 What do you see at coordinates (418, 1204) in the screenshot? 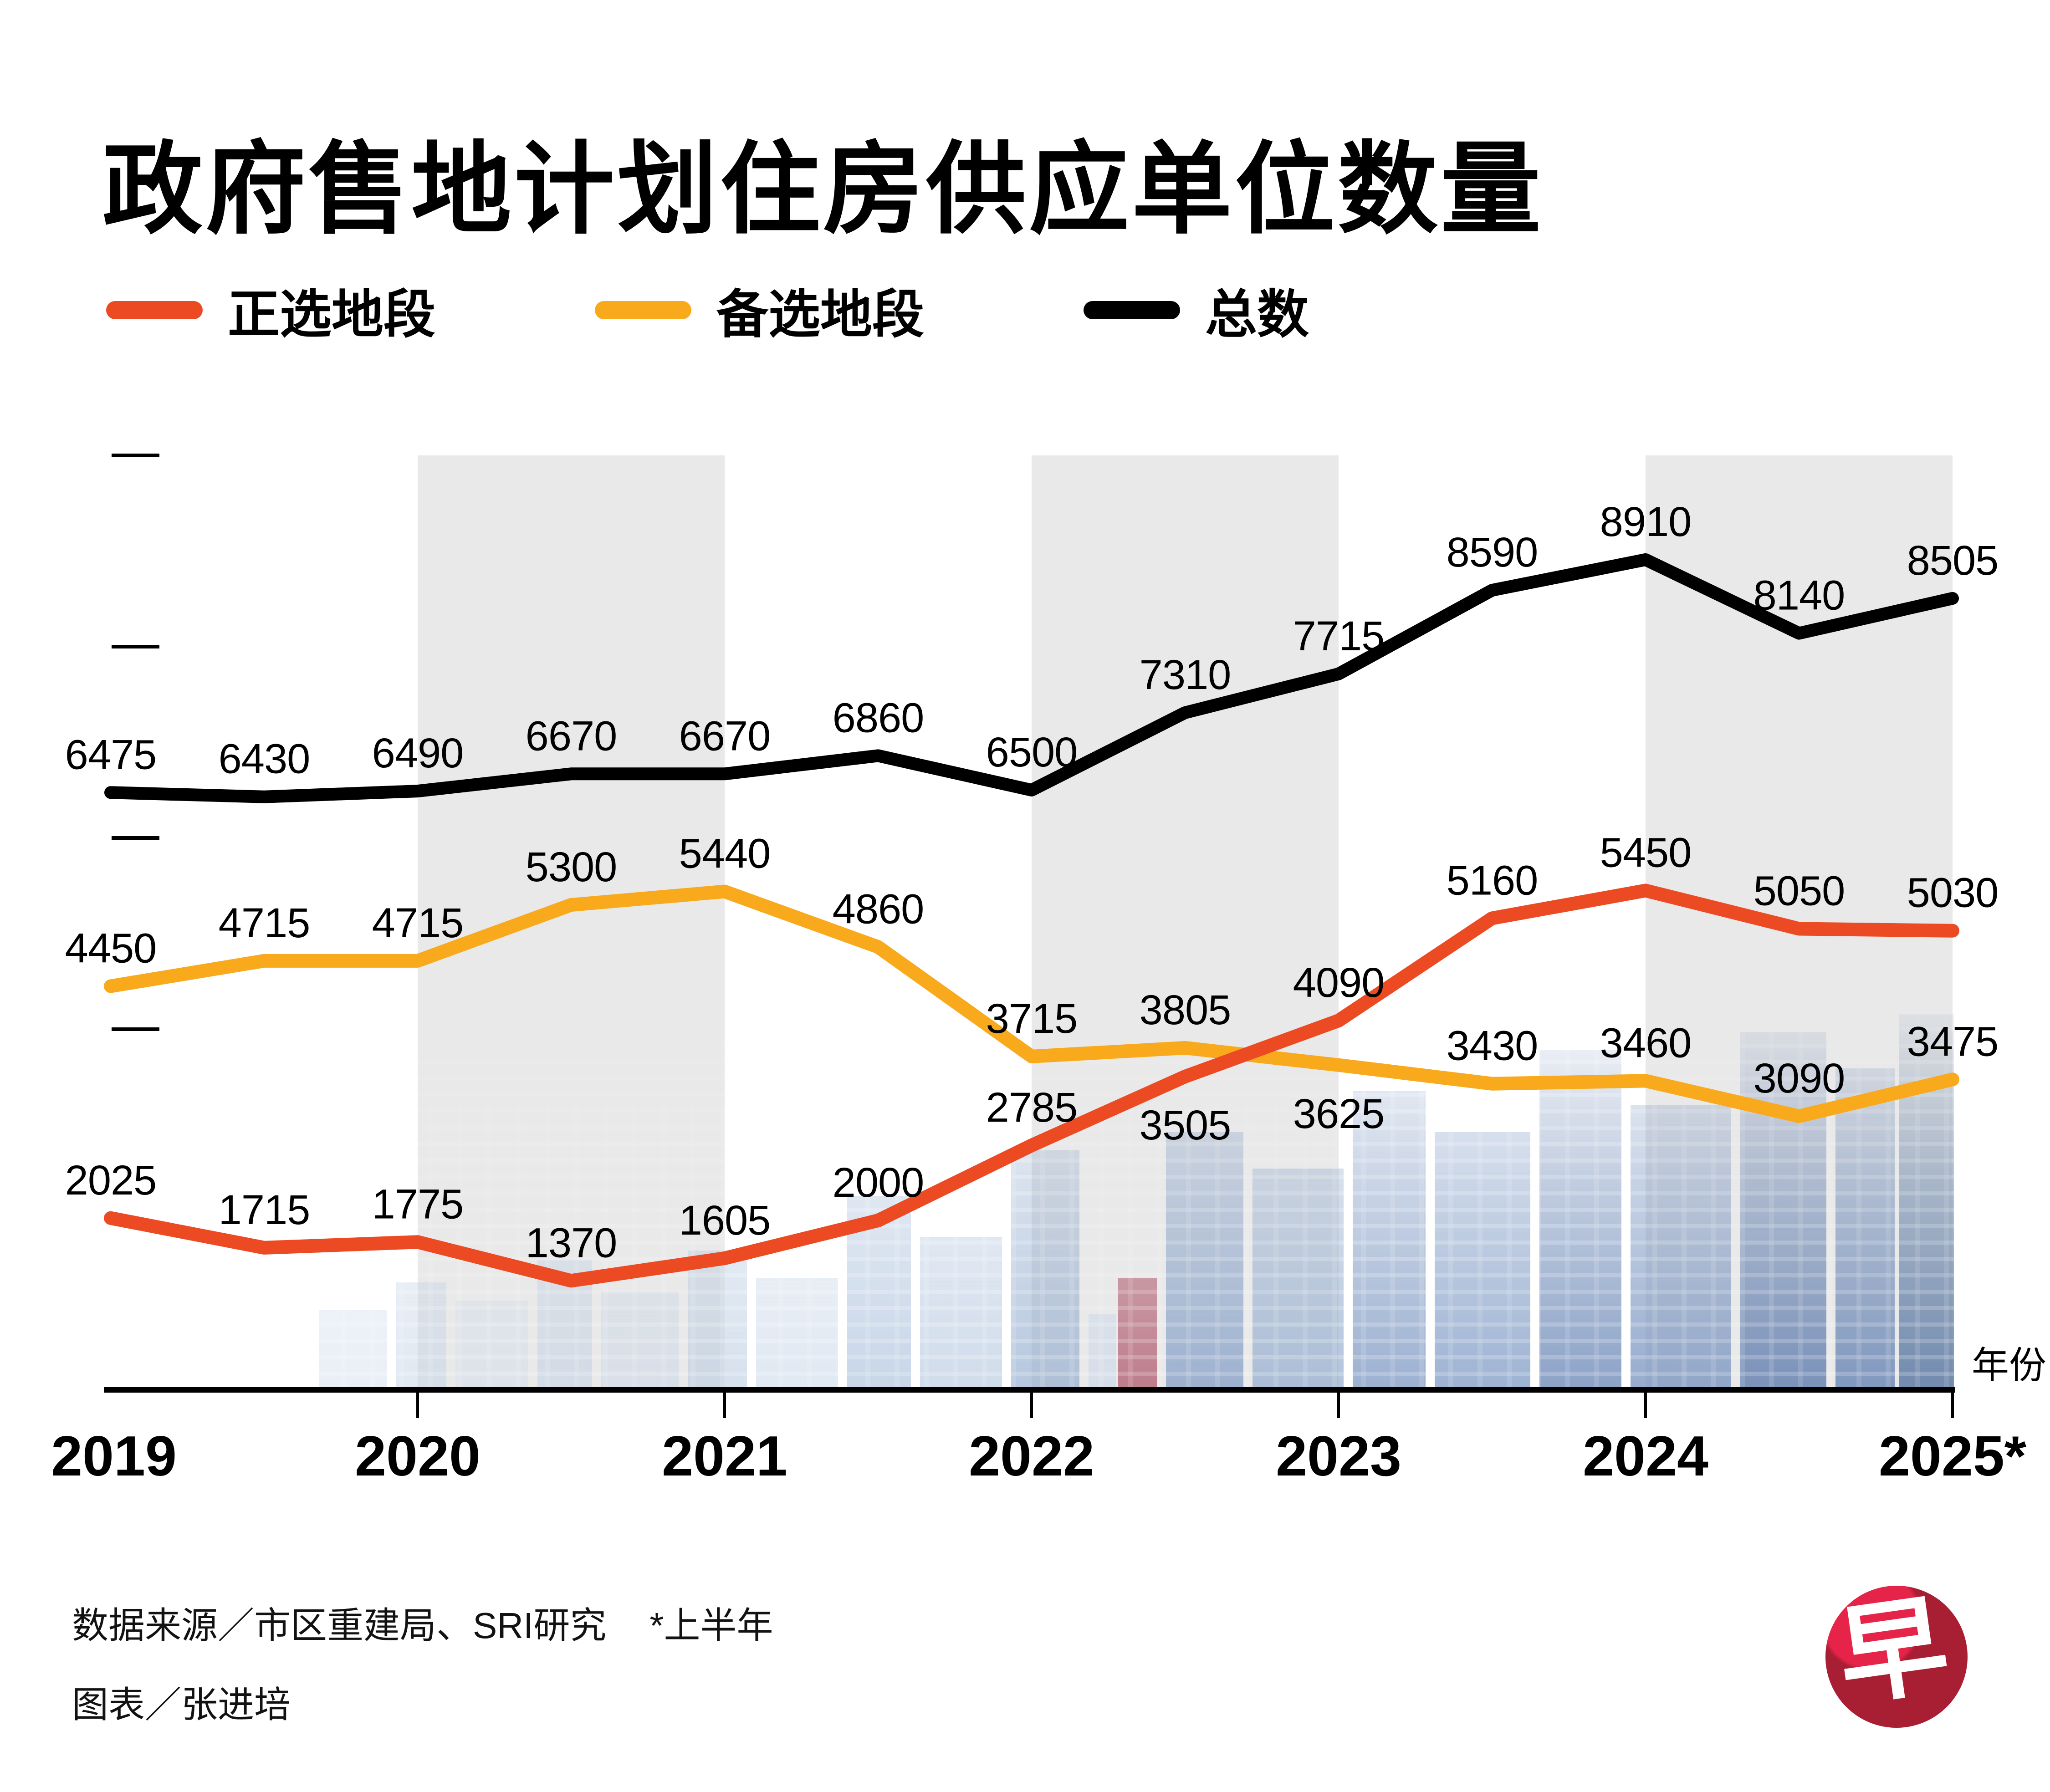
I see `value-label-confirmed-list: 1775` at bounding box center [418, 1204].